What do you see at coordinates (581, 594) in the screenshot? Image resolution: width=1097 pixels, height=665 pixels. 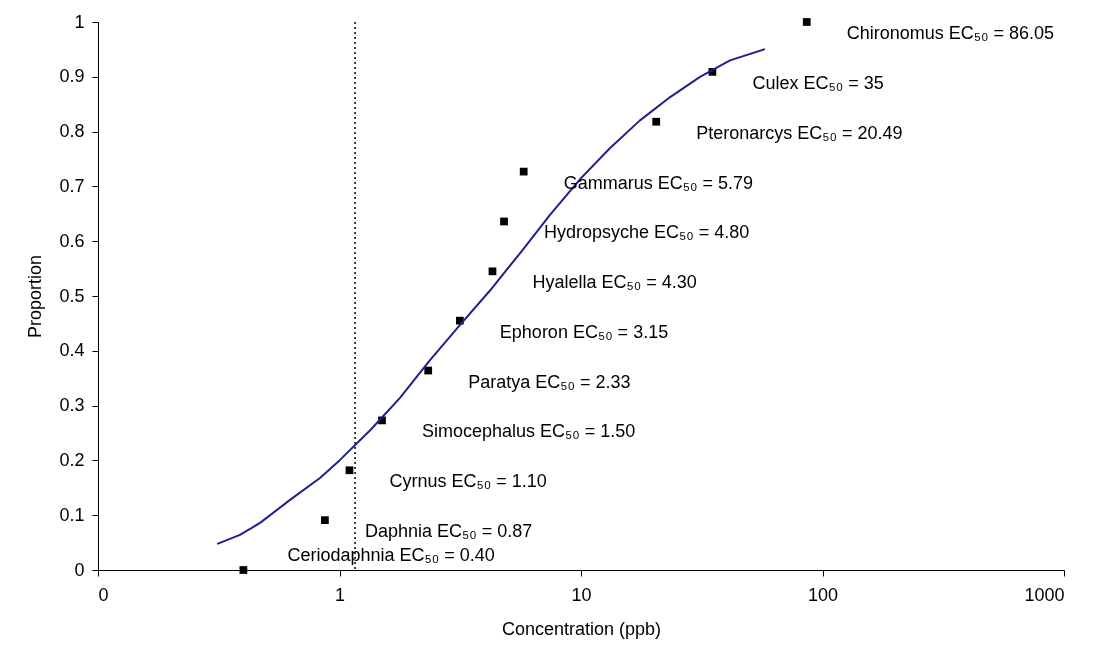 I see `x-tick-label: 10` at bounding box center [581, 594].